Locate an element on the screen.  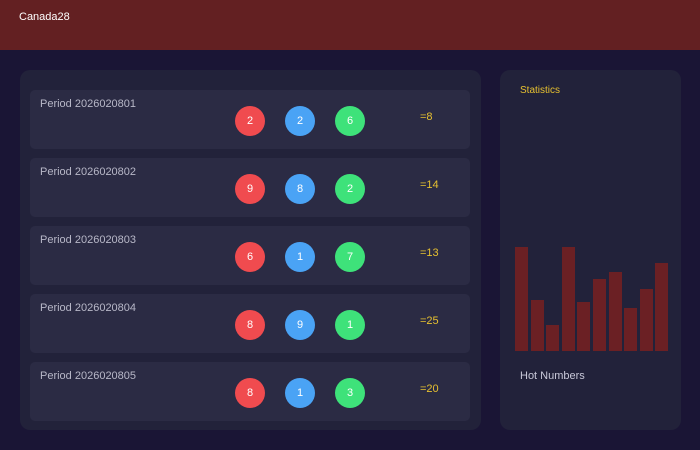
sum-label: =8 is located at coordinates (426, 117).